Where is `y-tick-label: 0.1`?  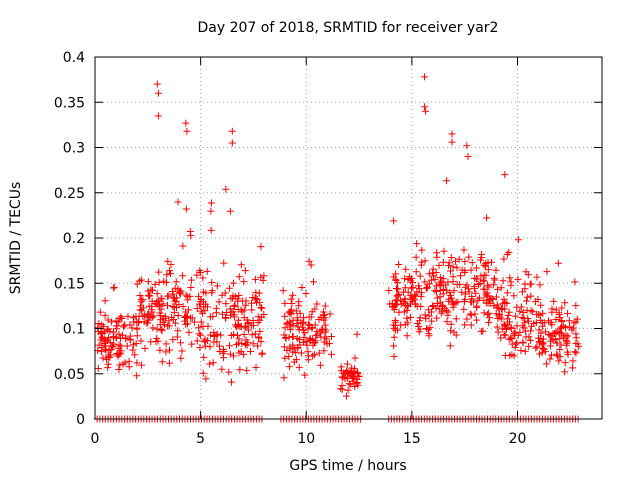
y-tick-label: 0.1 is located at coordinates (74, 330).